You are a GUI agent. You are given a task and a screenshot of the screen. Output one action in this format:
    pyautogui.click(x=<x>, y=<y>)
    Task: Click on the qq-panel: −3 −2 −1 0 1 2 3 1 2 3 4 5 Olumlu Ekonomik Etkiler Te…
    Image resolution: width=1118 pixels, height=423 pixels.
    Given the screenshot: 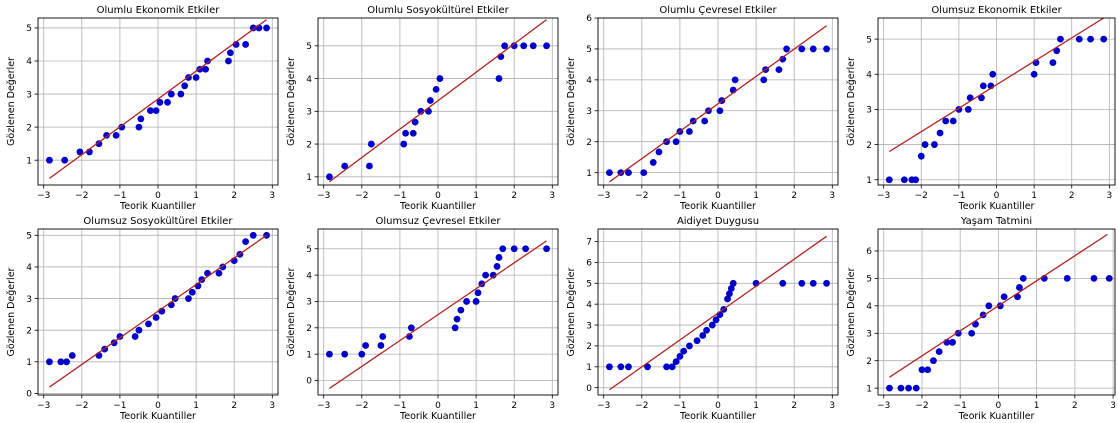 What is the action you would take?
    pyautogui.click(x=142, y=108)
    